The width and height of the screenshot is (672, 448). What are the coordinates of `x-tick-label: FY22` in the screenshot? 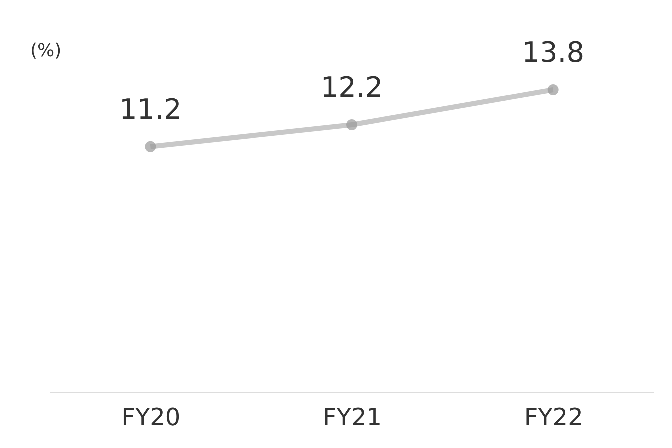 It's located at (554, 418).